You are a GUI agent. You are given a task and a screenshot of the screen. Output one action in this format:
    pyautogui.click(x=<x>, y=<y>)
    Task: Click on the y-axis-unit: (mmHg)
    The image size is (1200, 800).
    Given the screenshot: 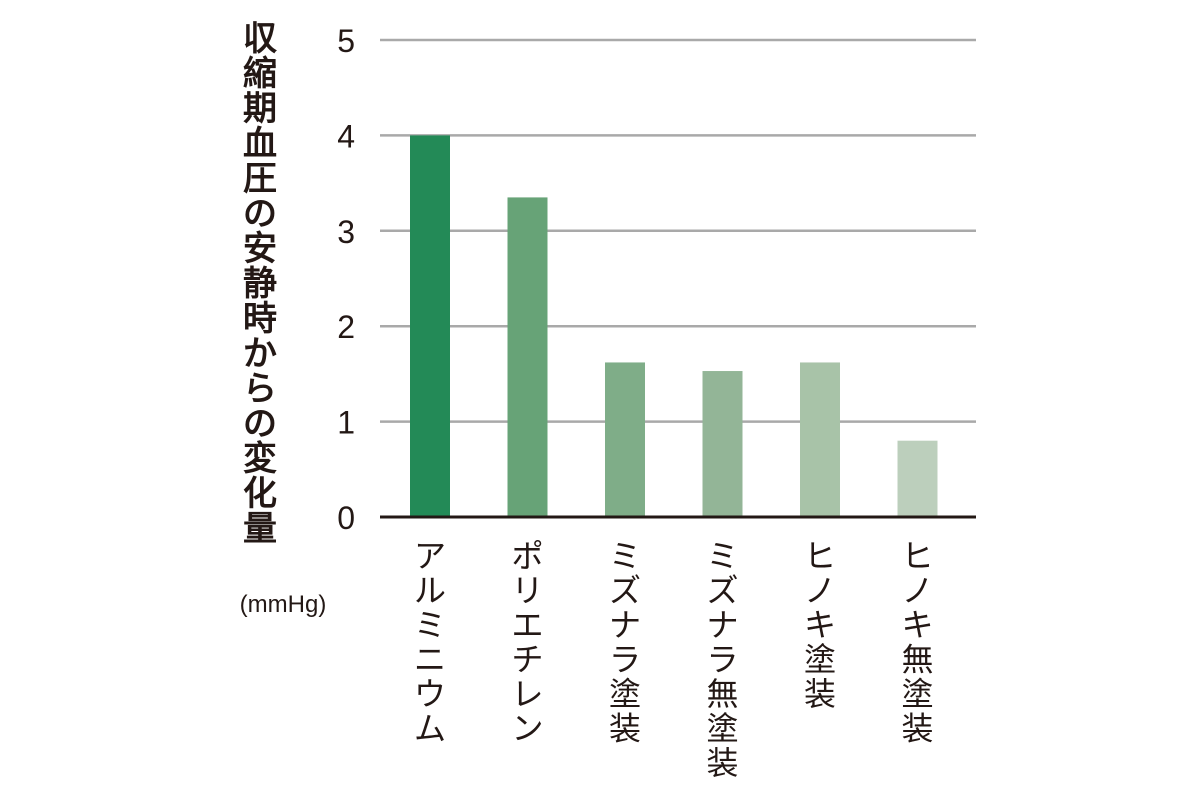 What is the action you would take?
    pyautogui.click(x=283, y=604)
    